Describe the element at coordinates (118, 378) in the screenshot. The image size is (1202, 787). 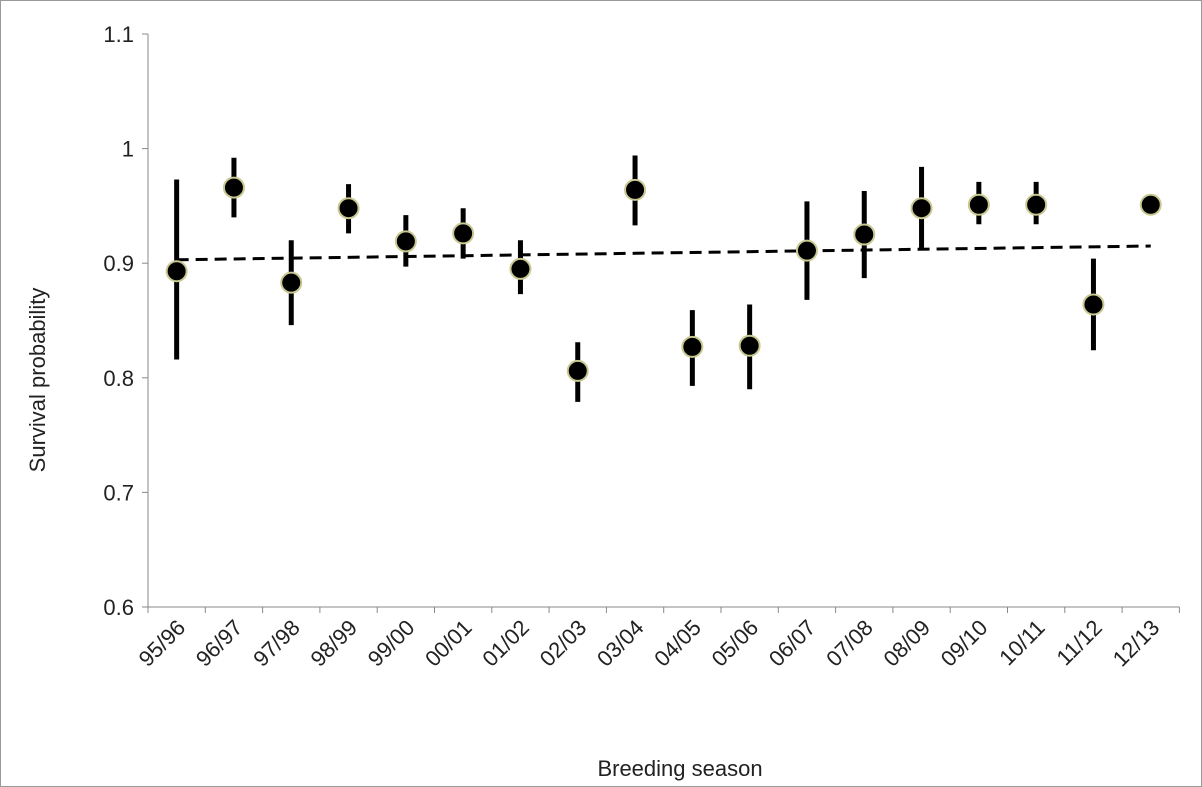
I see `y-tick-label: 0.8` at that location.